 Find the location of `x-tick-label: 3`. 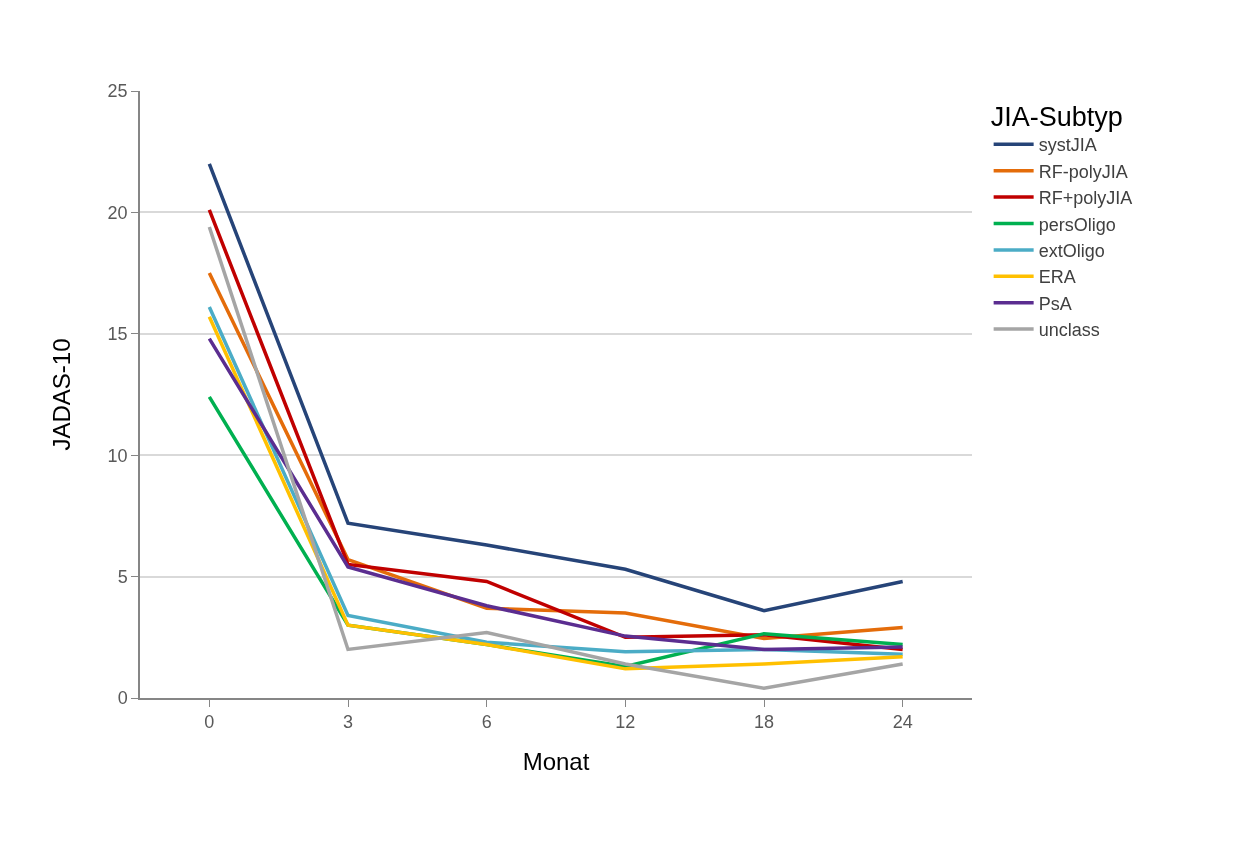

x-tick-label: 3 is located at coordinates (348, 722).